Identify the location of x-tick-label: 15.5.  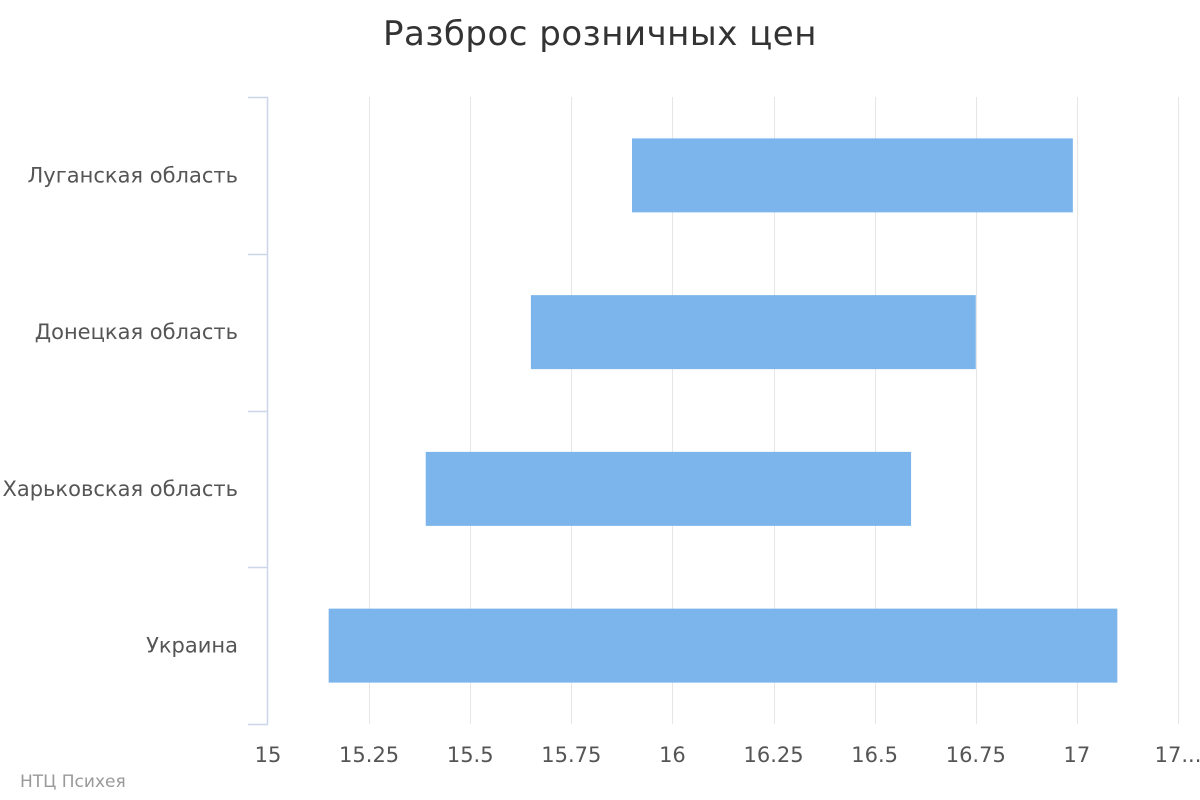
(470, 755).